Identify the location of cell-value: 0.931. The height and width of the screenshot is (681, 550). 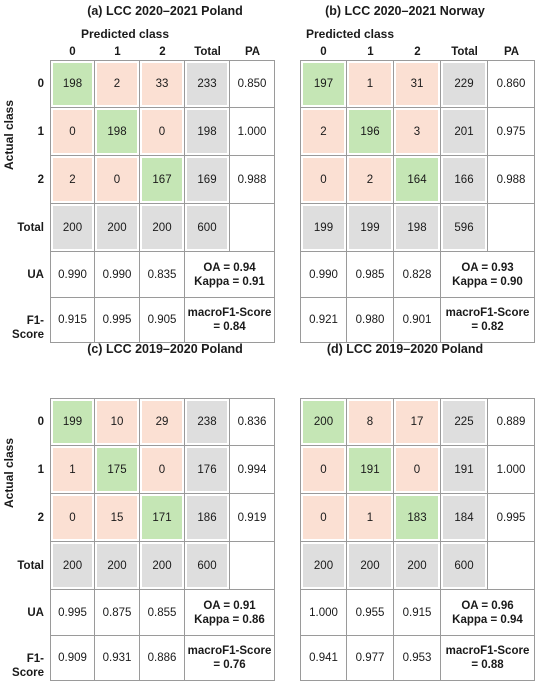
(117, 658).